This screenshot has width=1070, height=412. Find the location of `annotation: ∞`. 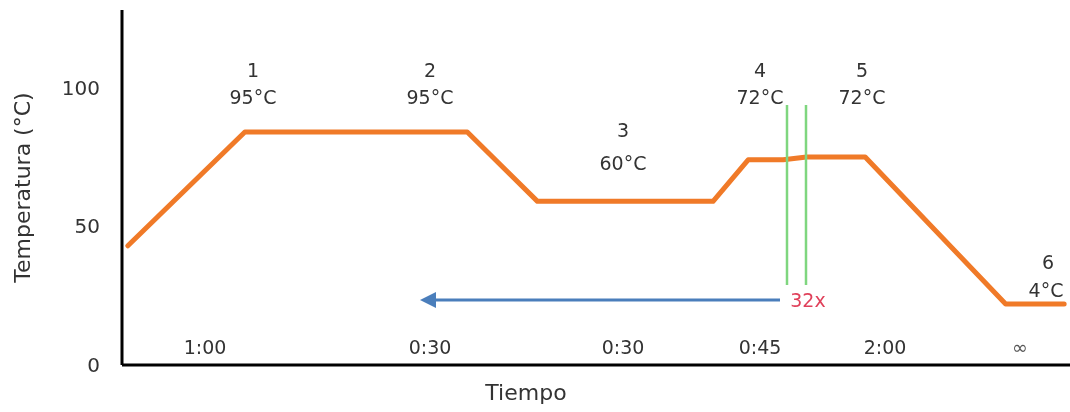

annotation: ∞ is located at coordinates (1020, 346).